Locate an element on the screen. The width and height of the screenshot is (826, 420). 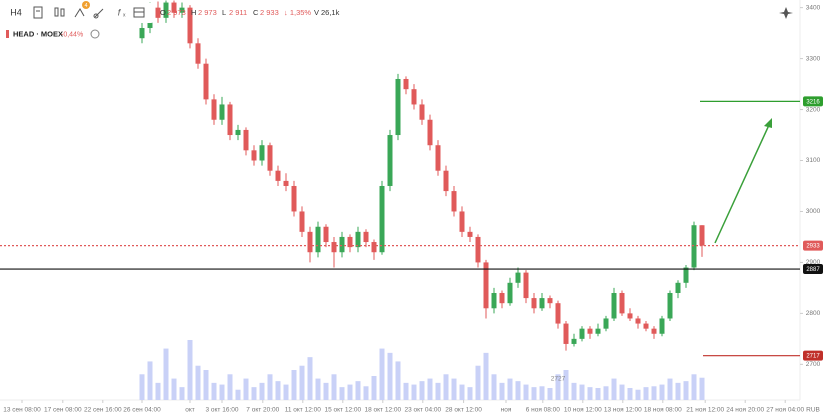
symbol: HEAD · MOEX is located at coordinates (38, 33).